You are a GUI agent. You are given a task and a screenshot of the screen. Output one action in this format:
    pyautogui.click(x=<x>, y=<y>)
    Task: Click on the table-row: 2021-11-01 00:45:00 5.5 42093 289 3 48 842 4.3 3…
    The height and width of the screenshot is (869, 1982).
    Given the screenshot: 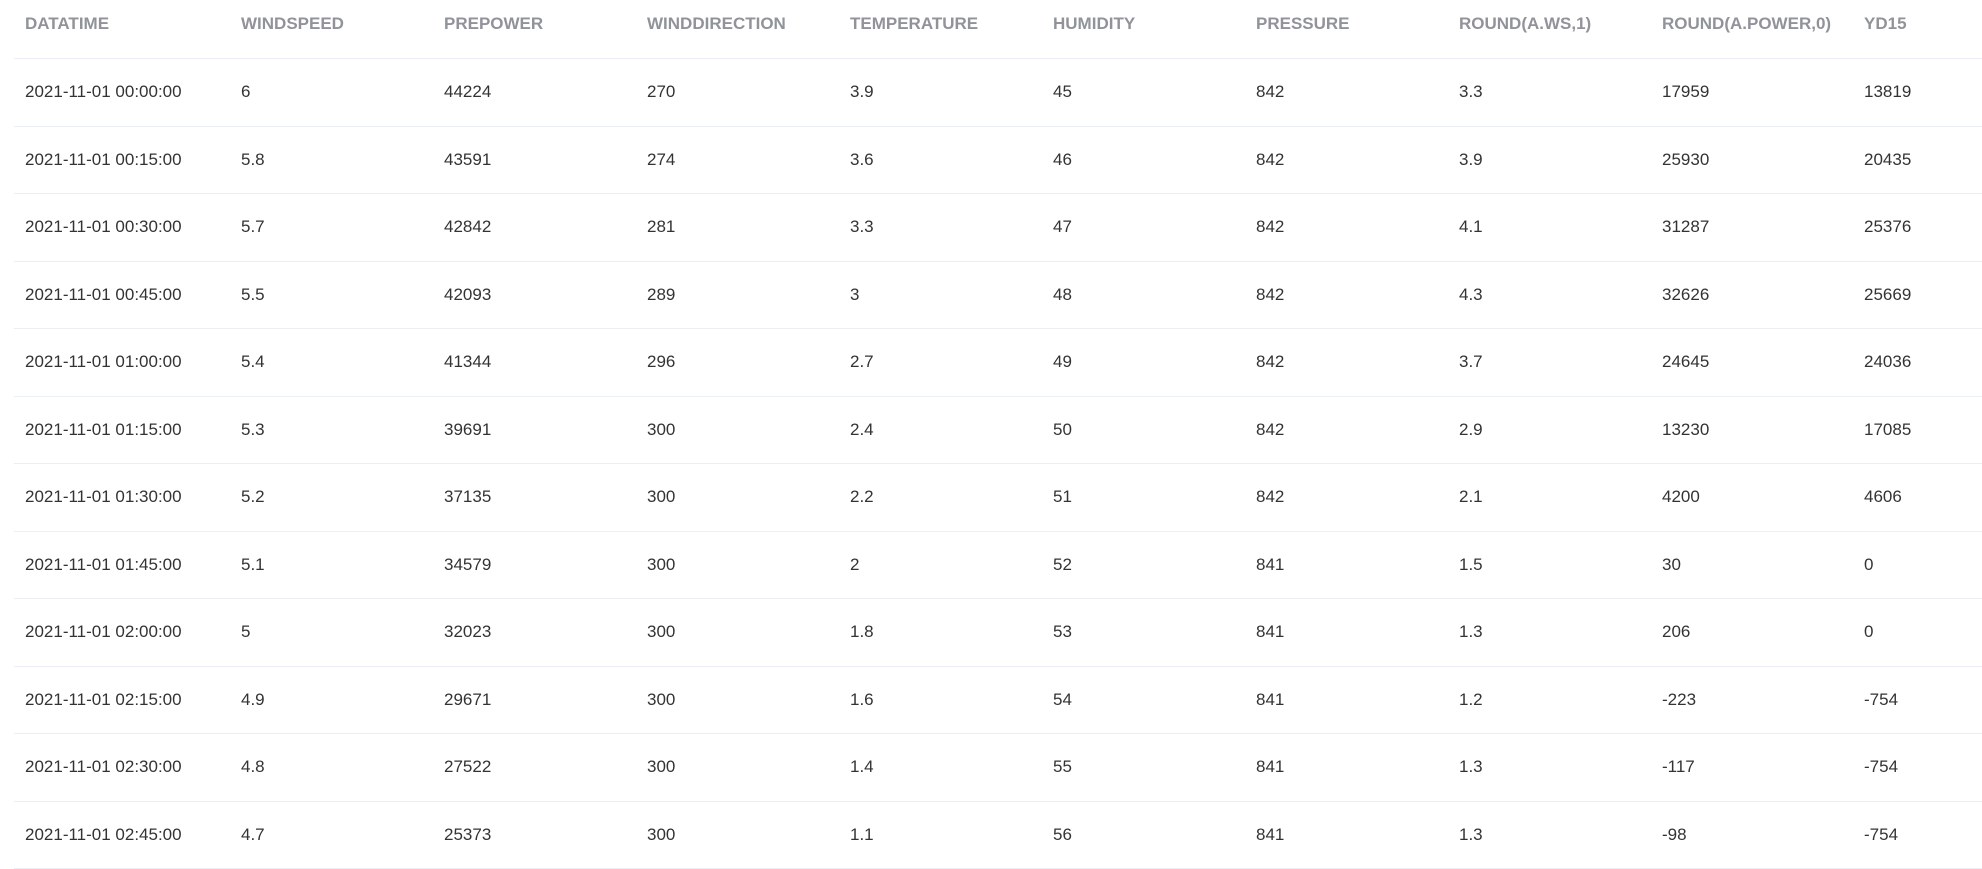 What is the action you would take?
    pyautogui.click(x=998, y=295)
    